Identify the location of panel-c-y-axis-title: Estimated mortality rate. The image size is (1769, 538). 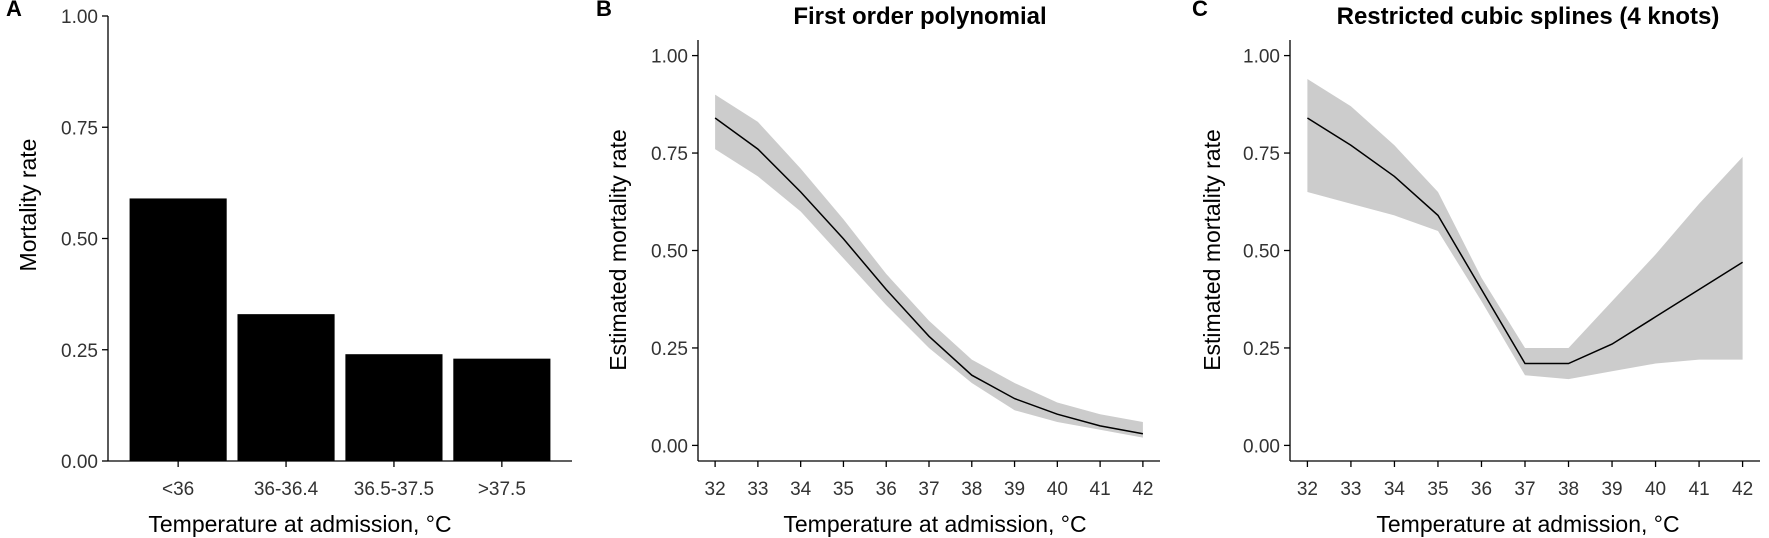
(1212, 250).